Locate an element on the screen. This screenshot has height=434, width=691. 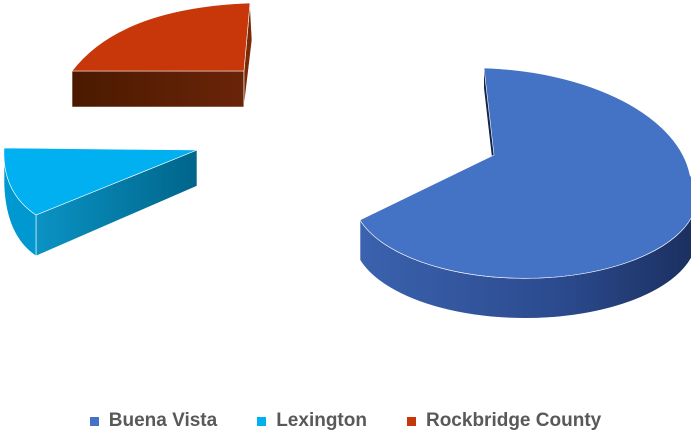
legend-item-rockbridge-county: Rockbridge County is located at coordinates (504, 421).